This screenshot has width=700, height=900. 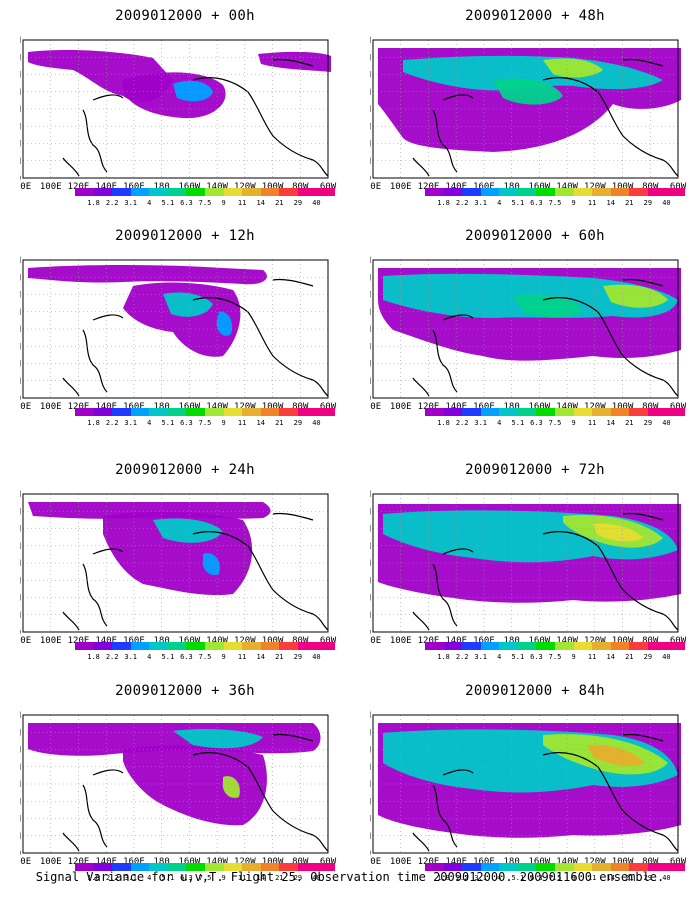 What do you see at coordinates (678, 641) in the screenshot?
I see `longitude-label: 60W` at bounding box center [678, 641].